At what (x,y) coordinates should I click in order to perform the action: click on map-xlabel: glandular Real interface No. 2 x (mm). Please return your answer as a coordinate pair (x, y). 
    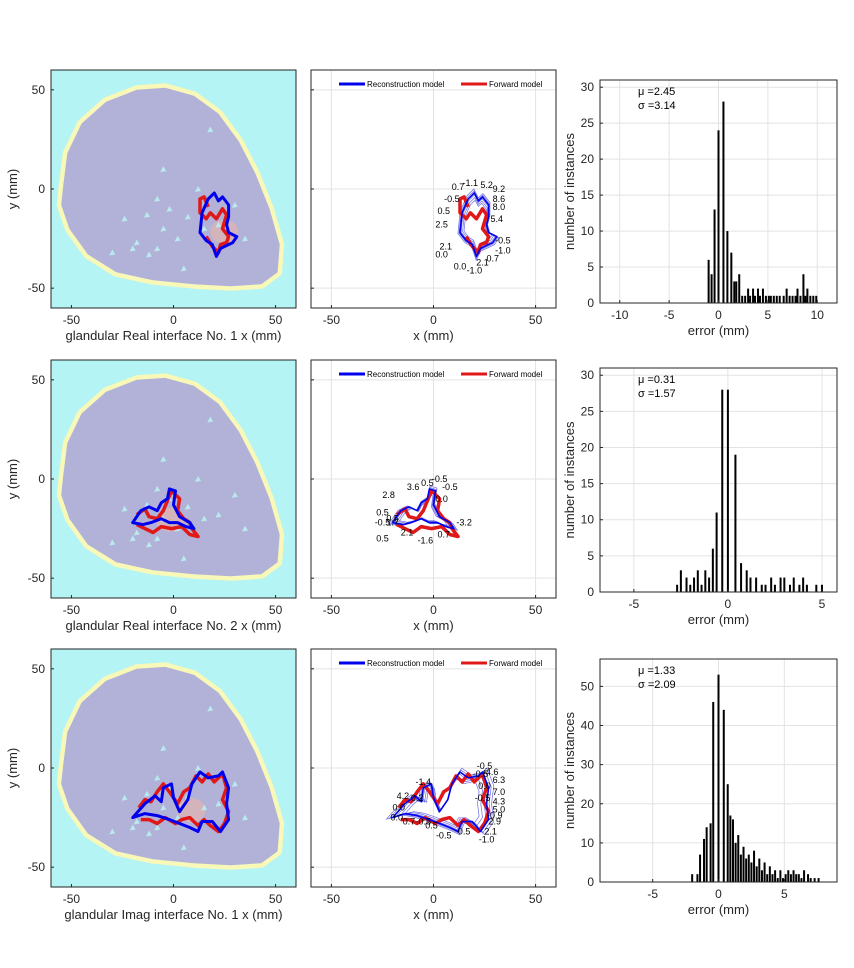
    Looking at the image, I should click on (173, 625).